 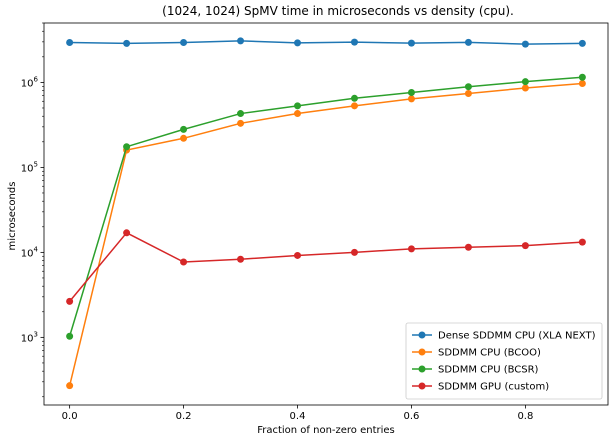 What do you see at coordinates (30, 252) in the screenshot?
I see `y-tick-label: 10⁴` at bounding box center [30, 252].